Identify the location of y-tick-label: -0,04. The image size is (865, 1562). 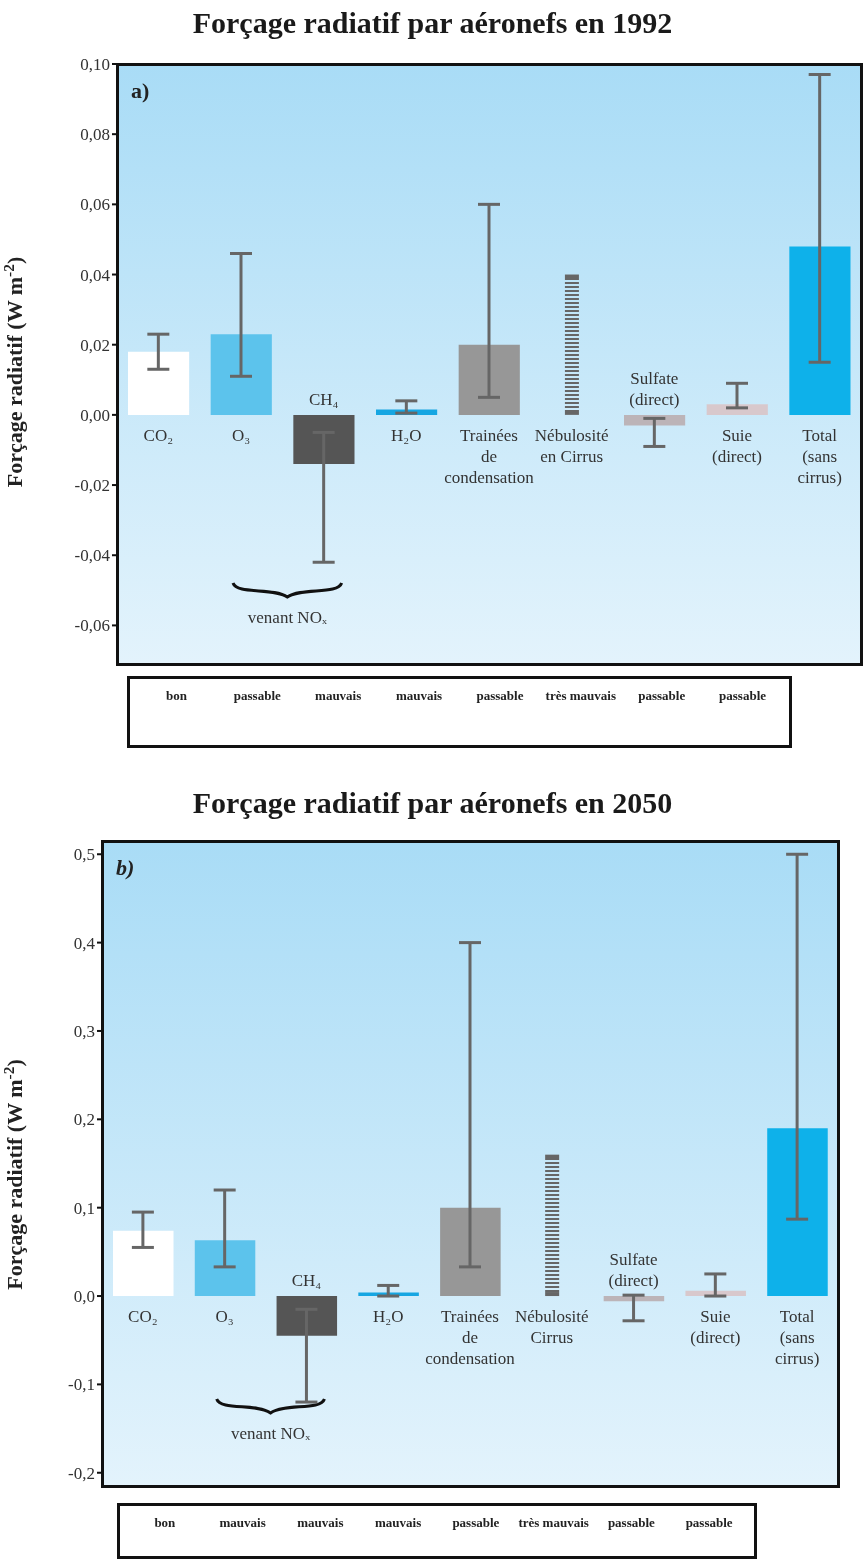
(92, 556).